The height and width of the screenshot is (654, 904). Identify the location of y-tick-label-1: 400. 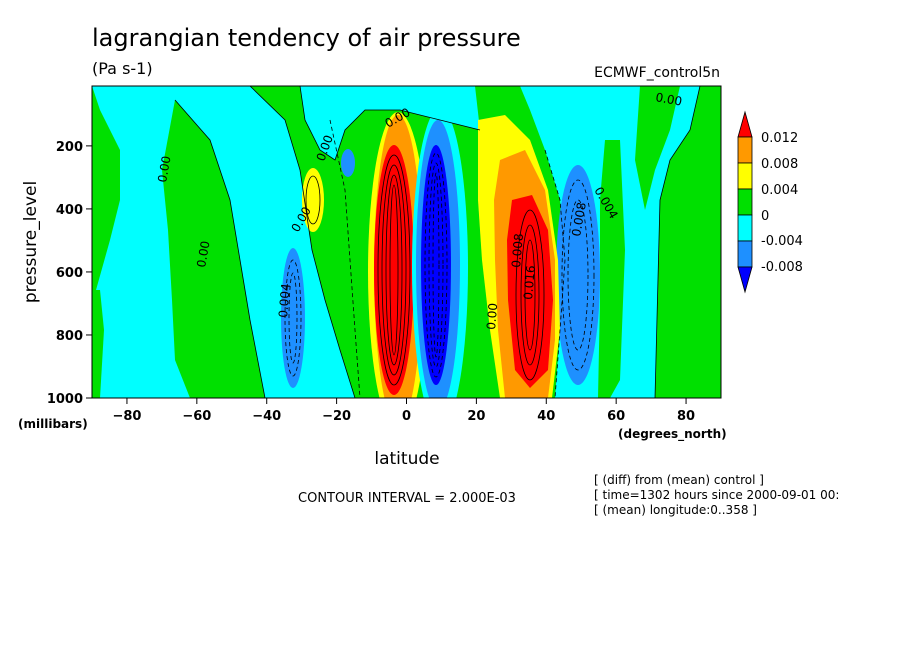
(69, 210).